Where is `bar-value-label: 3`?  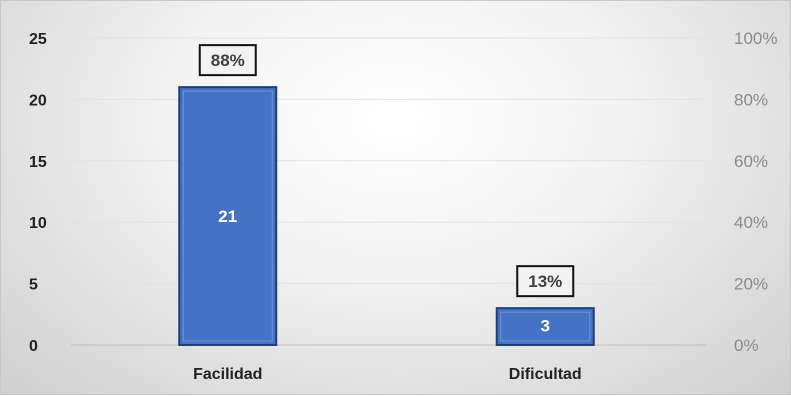
bar-value-label: 3 is located at coordinates (545, 326).